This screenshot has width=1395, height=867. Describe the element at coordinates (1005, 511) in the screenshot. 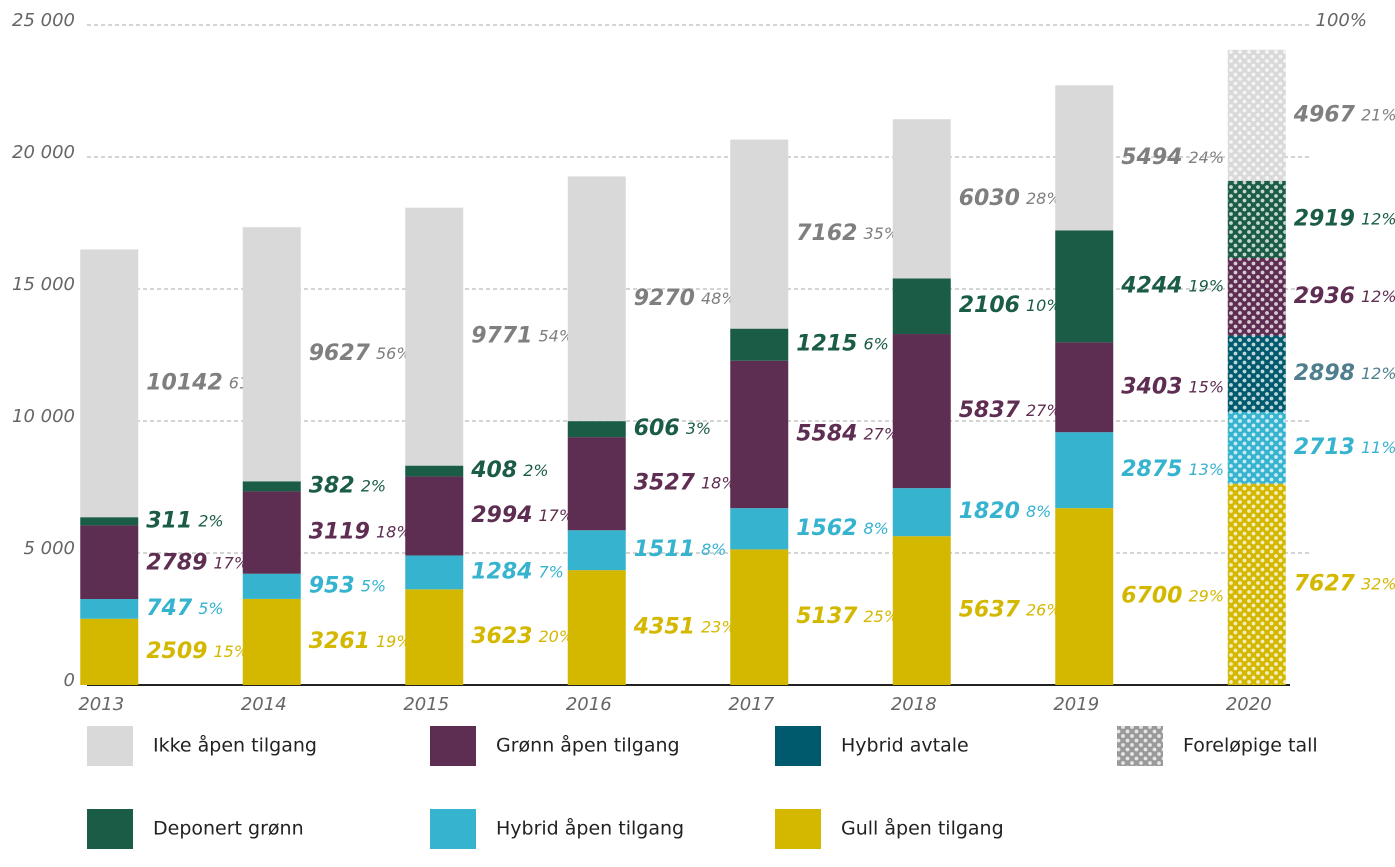

I see `value-label: 1820 8%` at that location.